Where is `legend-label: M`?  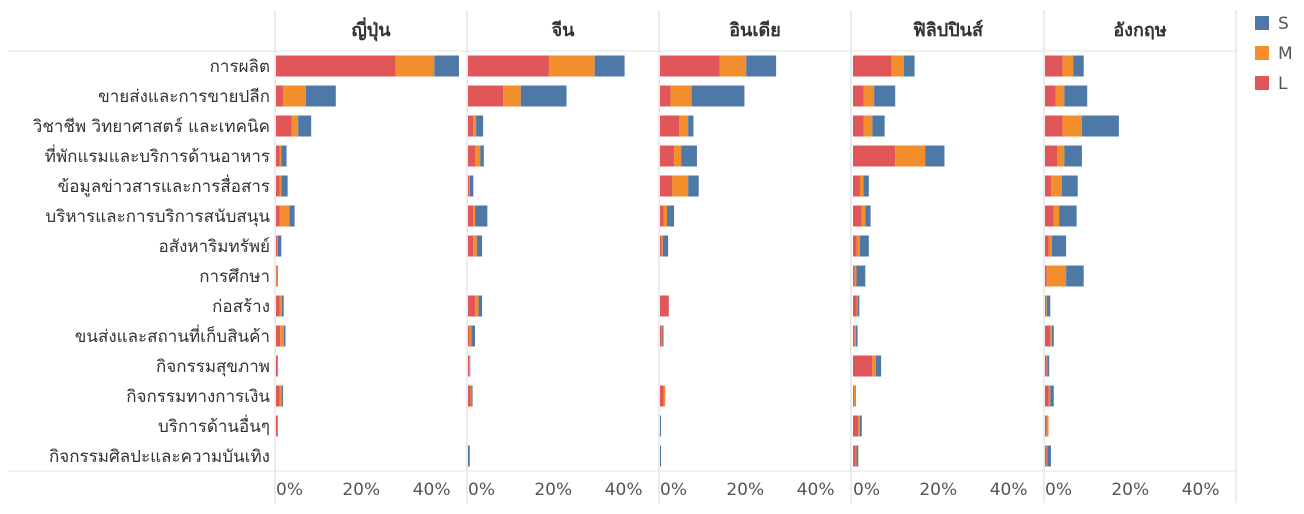
legend-label: M is located at coordinates (1285, 54).